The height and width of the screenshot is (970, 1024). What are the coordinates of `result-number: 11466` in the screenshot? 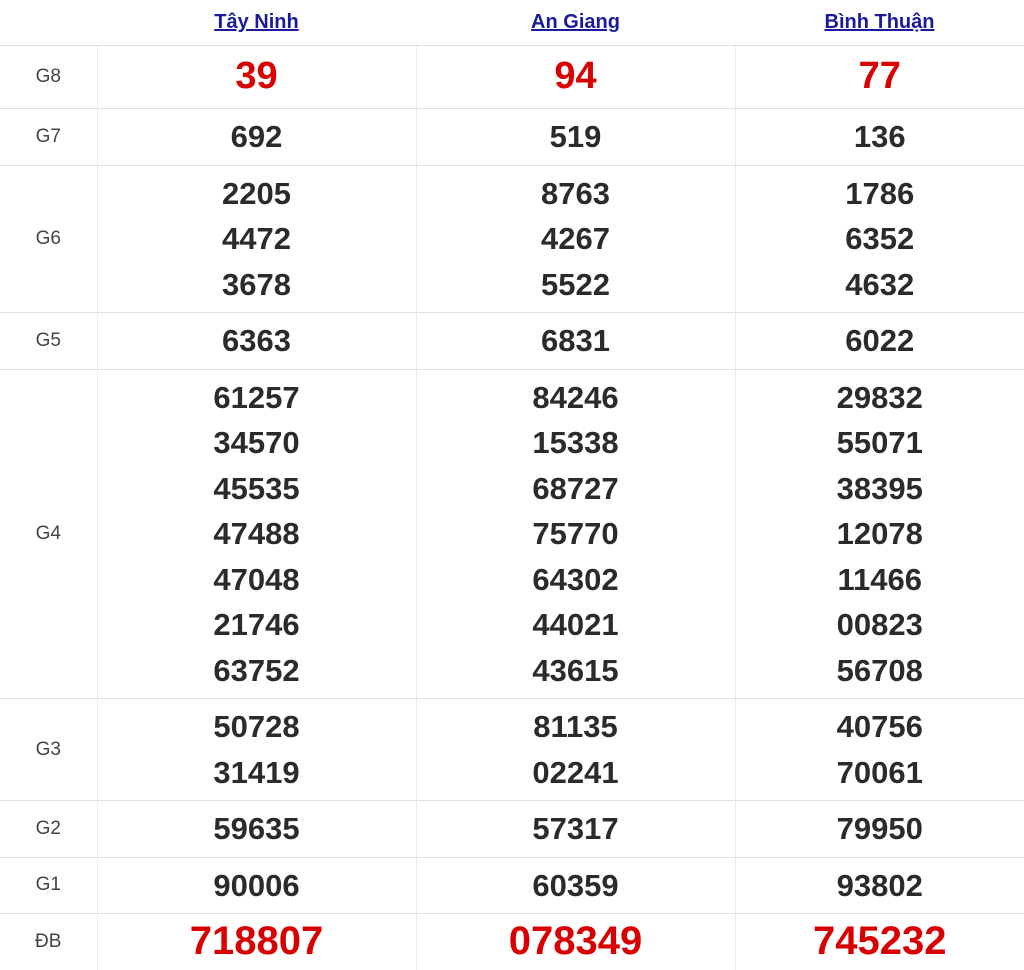 It's located at (880, 580).